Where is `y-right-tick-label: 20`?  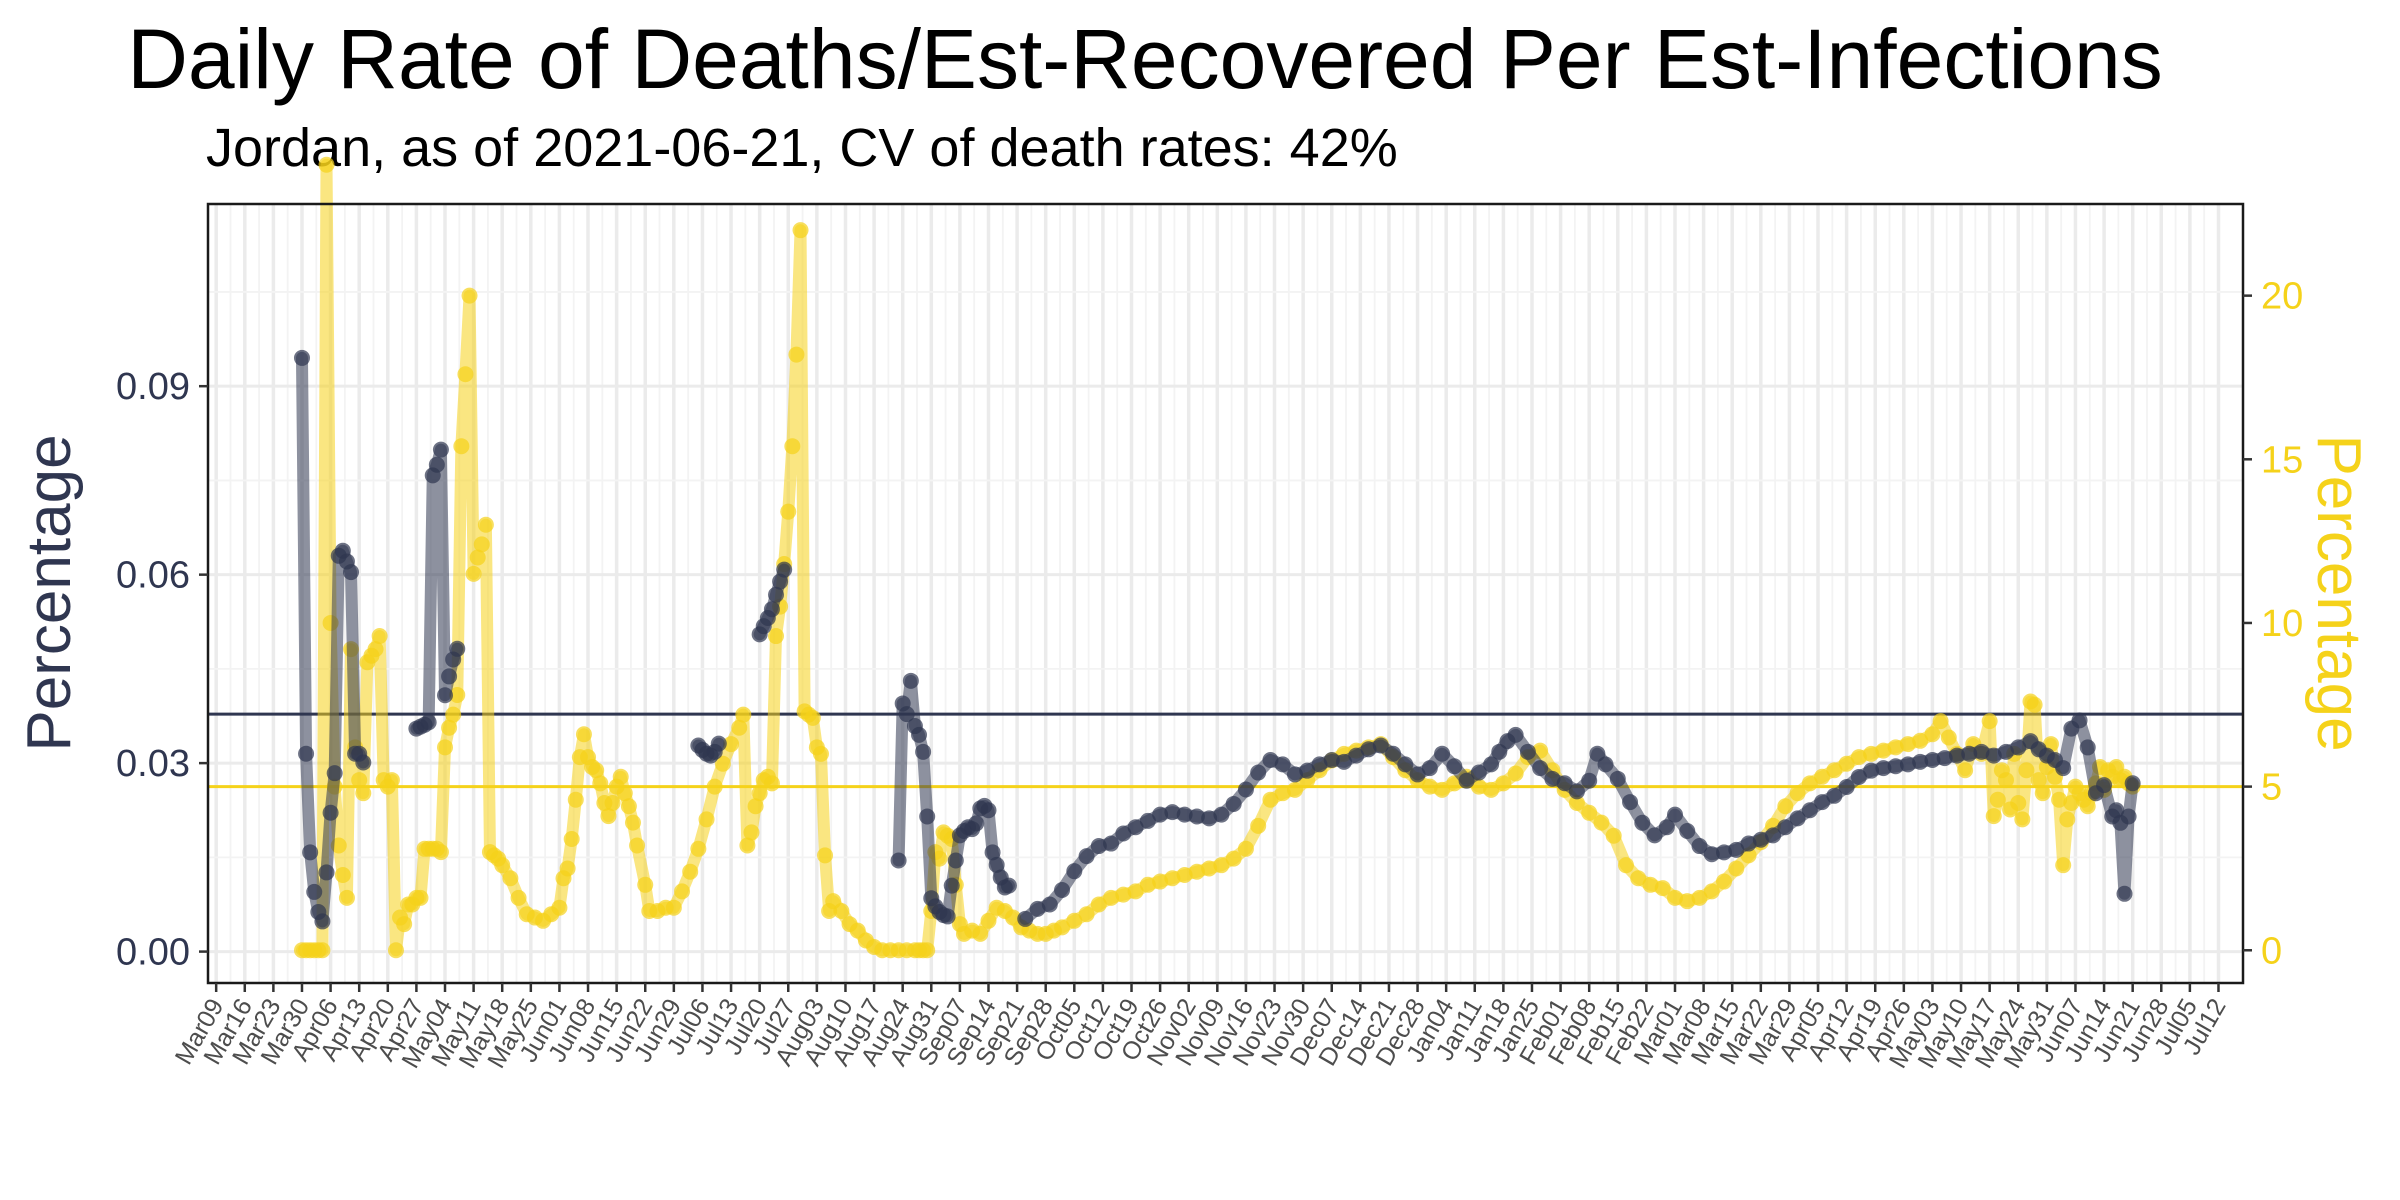
y-right-tick-label: 20 is located at coordinates (2282, 297).